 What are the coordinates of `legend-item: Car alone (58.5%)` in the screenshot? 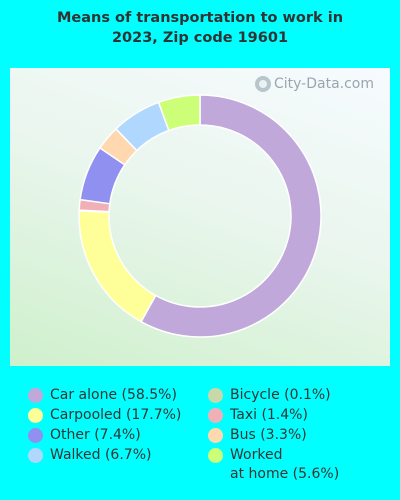 It's located at (104, 395).